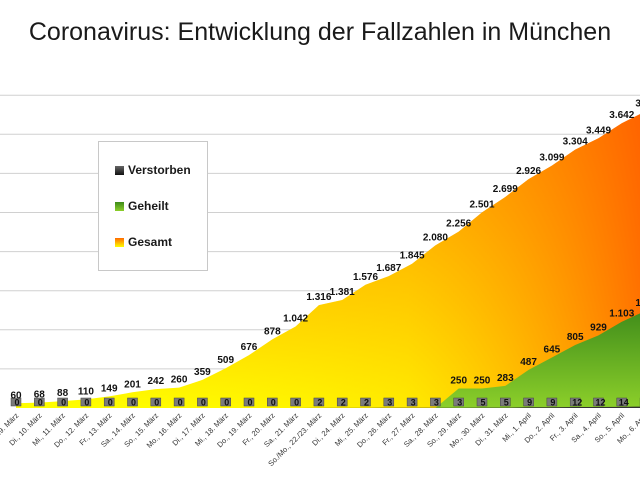  I want to click on legend-item-verstorben: Verstorben, so click(153, 170).